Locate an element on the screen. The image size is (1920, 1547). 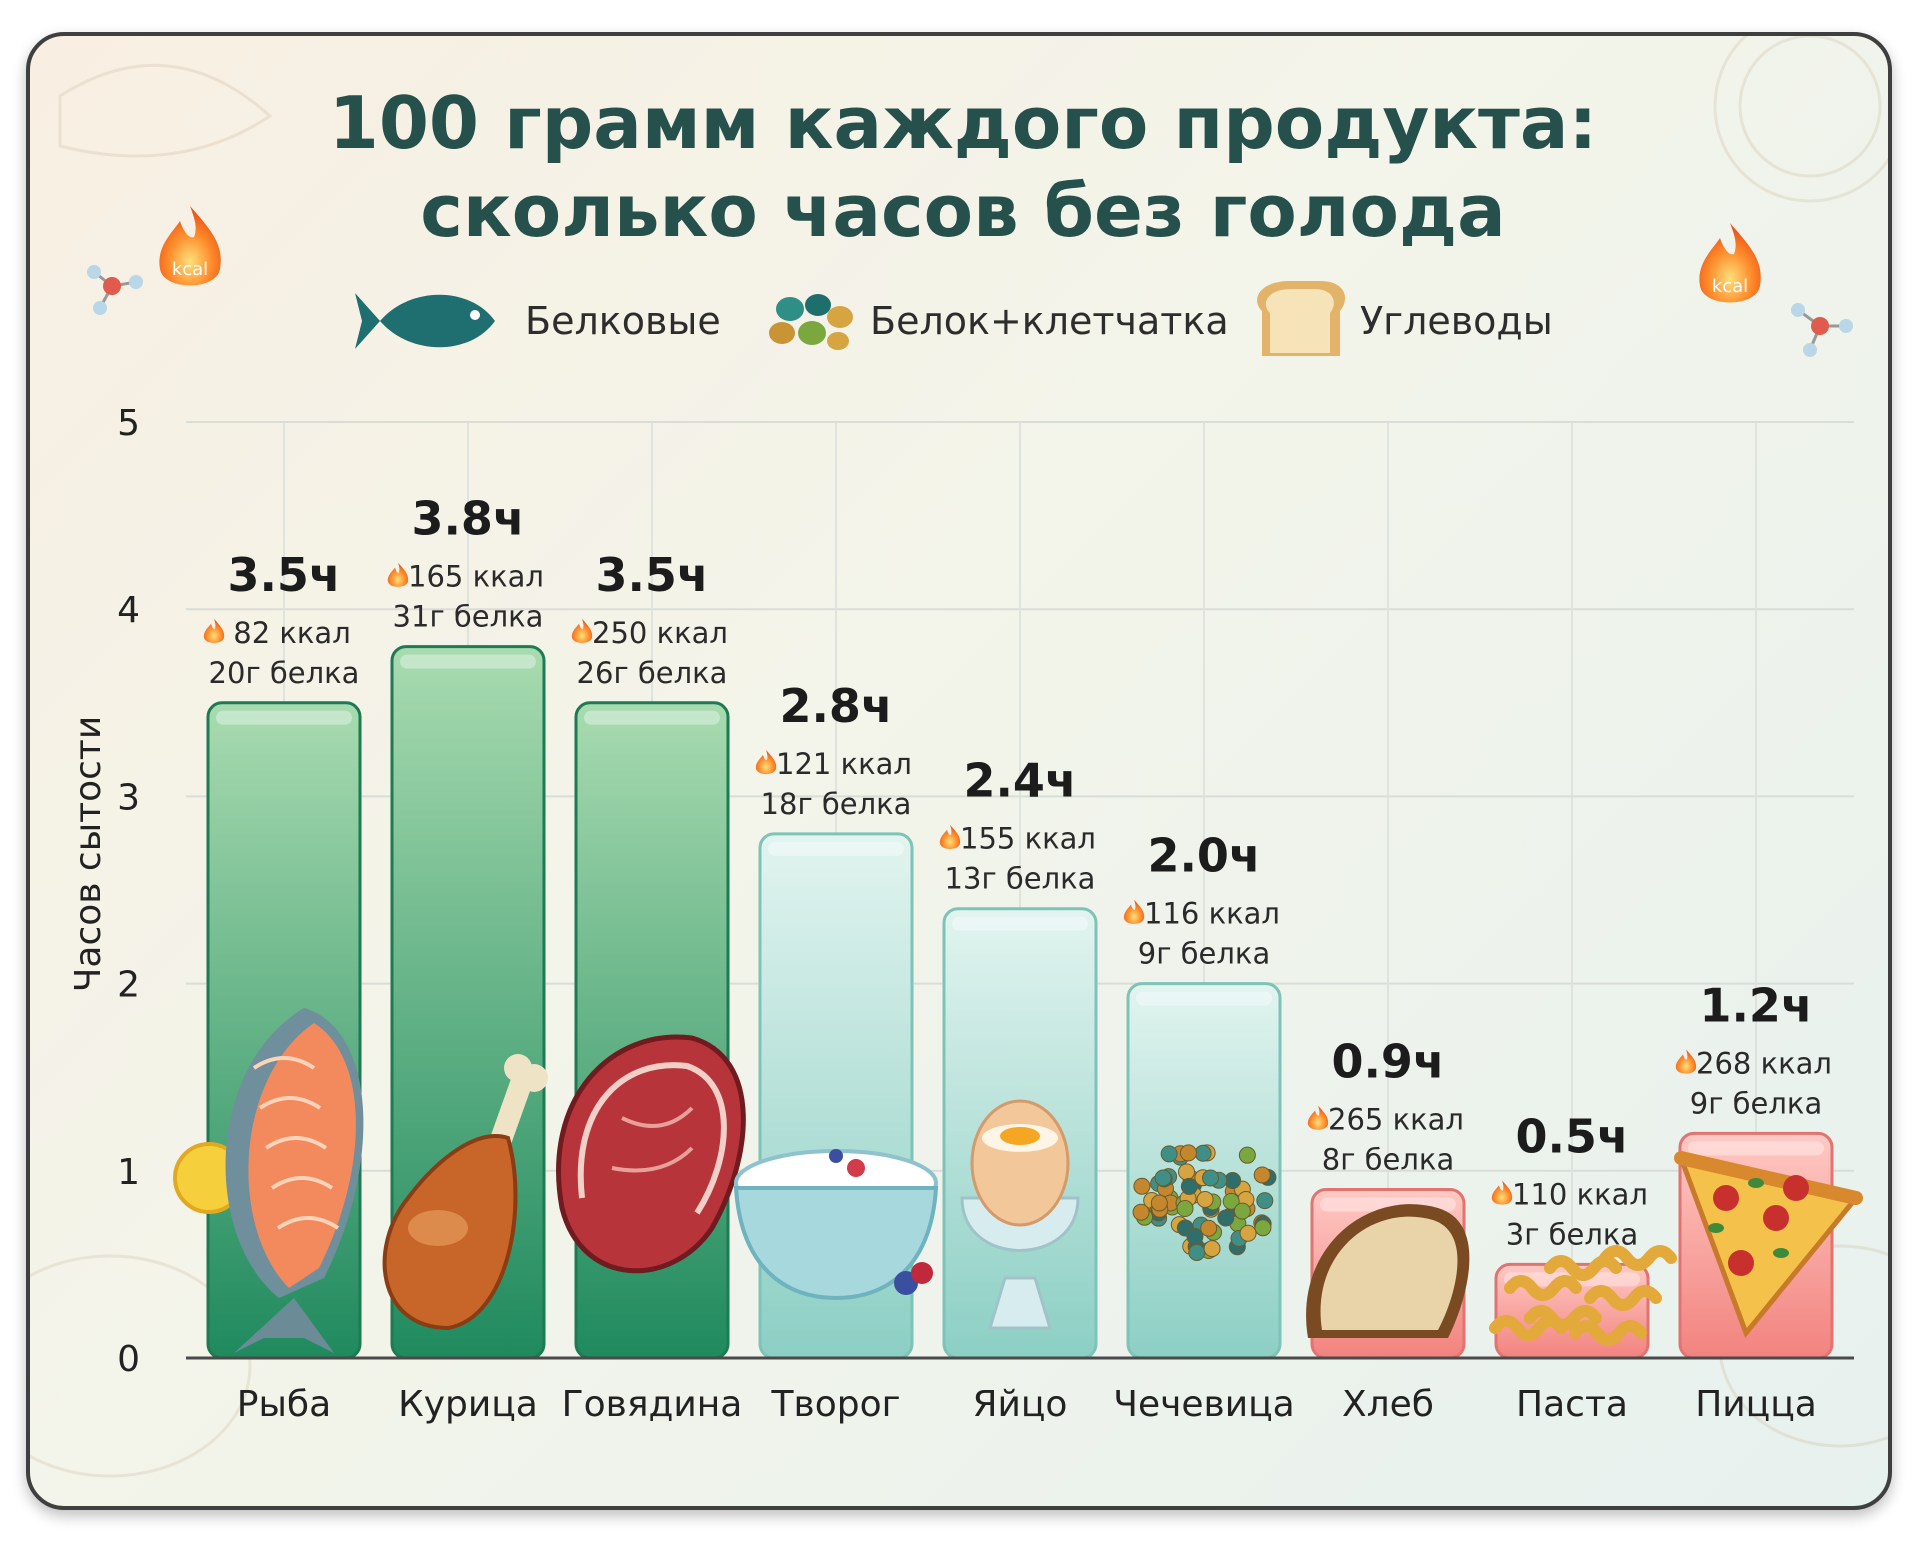
y-tick-label: 5 is located at coordinates (128, 423).